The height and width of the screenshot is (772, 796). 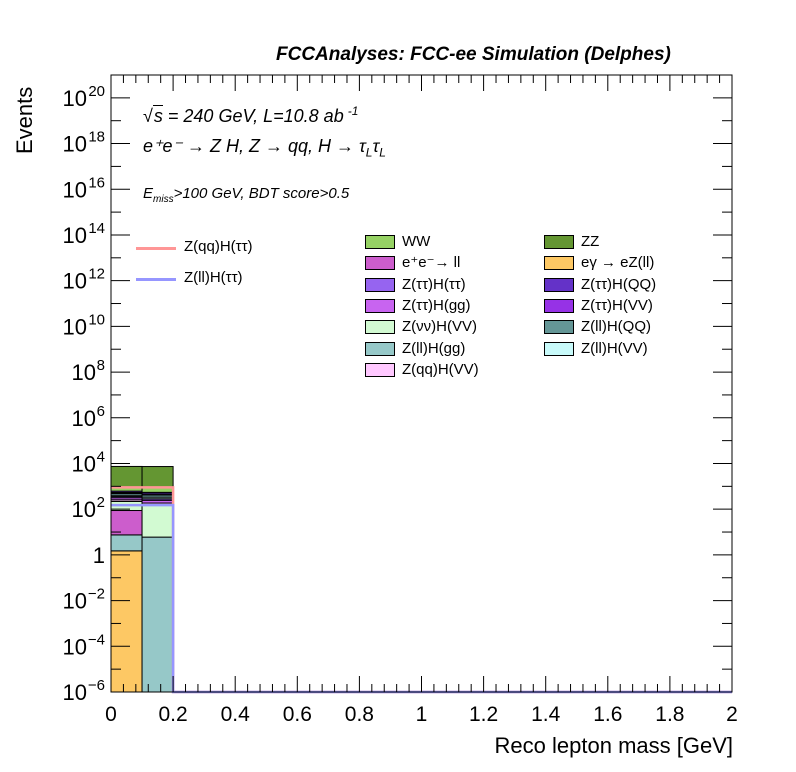 What do you see at coordinates (163, 199) in the screenshot?
I see `selection-sub: miss` at bounding box center [163, 199].